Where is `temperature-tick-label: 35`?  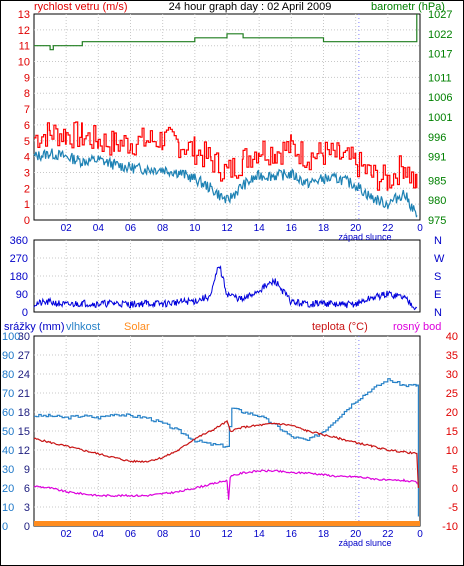 temperature-tick-label: 35 is located at coordinates (452, 356).